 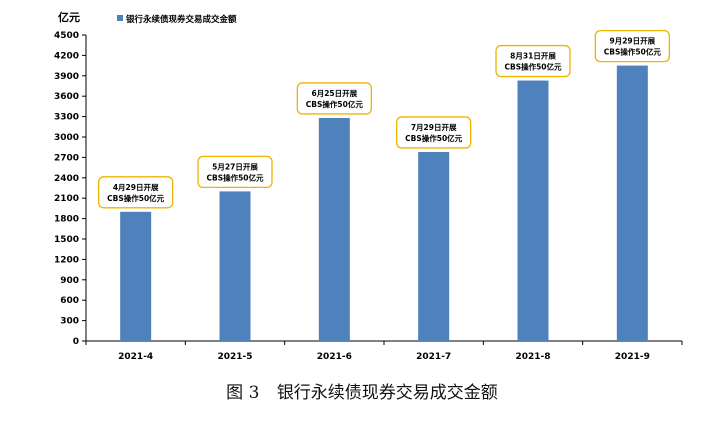 What do you see at coordinates (66, 199) in the screenshot?
I see `y-tick-label: 2100` at bounding box center [66, 199].